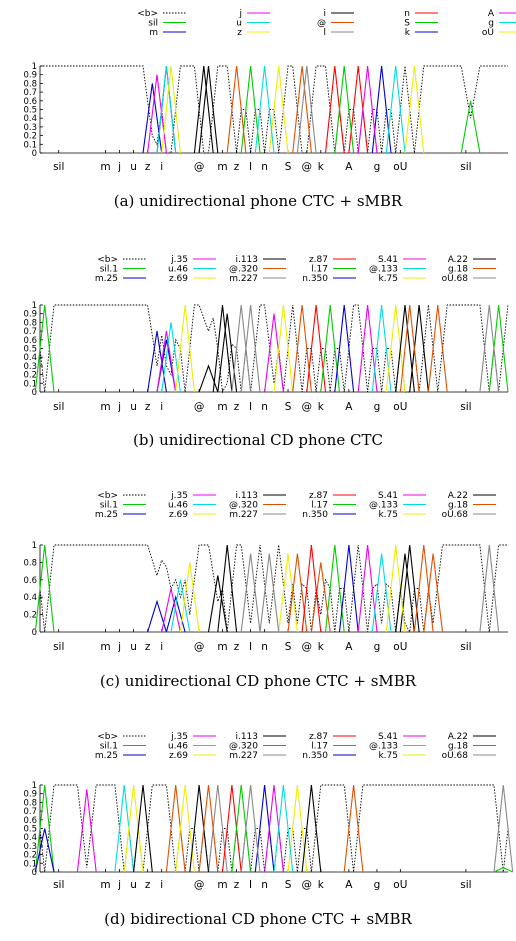 Image resolution: width=516 pixels, height=941 pixels. What do you see at coordinates (34, 786) in the screenshot?
I see `y-tick-label: 1` at bounding box center [34, 786].